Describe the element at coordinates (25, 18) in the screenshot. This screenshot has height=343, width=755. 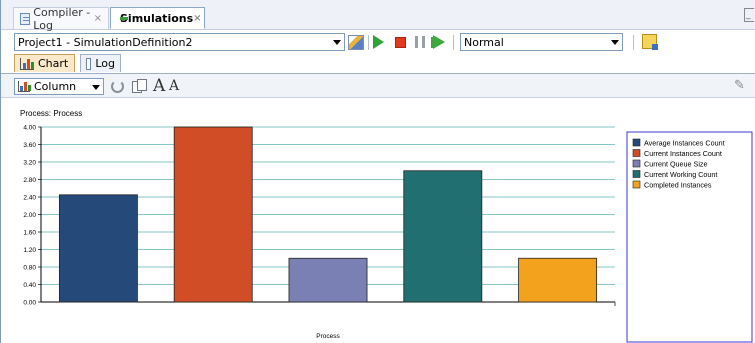
I see `log-document-icon` at that location.